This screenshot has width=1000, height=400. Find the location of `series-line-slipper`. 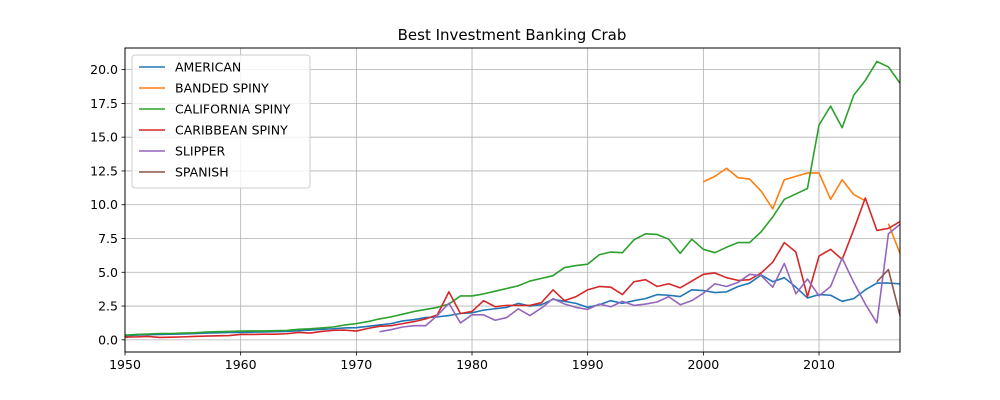

series-line-slipper is located at coordinates (640, 278).